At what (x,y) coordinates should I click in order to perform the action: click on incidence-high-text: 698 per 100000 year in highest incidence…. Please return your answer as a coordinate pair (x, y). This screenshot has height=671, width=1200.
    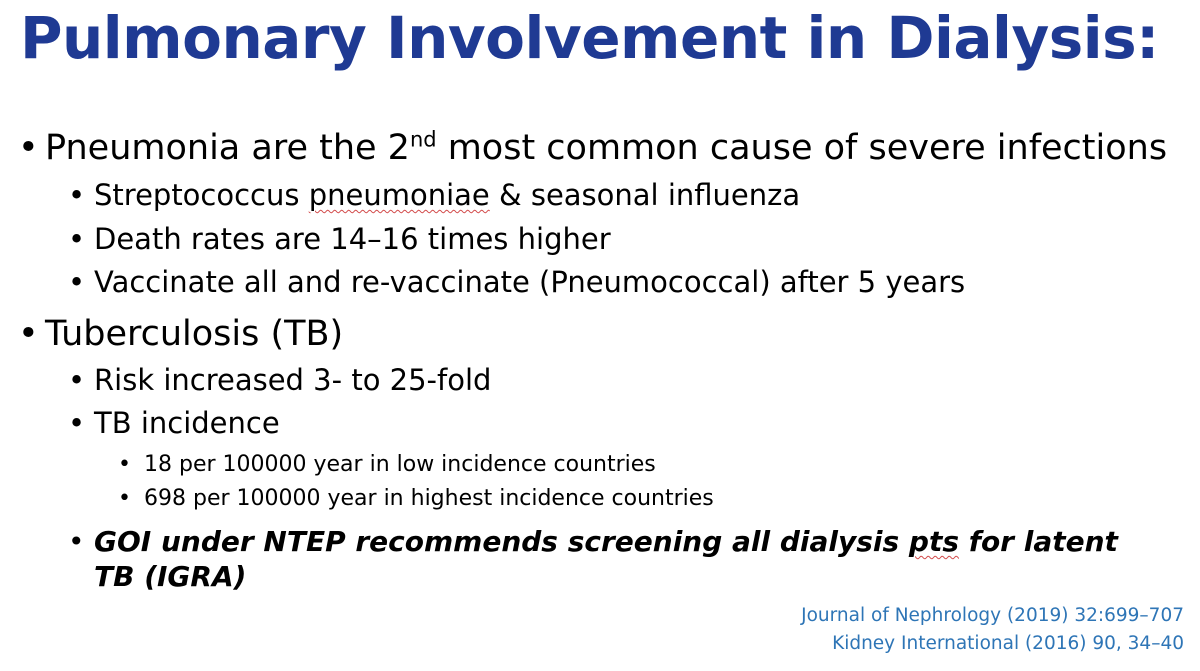
    Looking at the image, I should click on (429, 498).